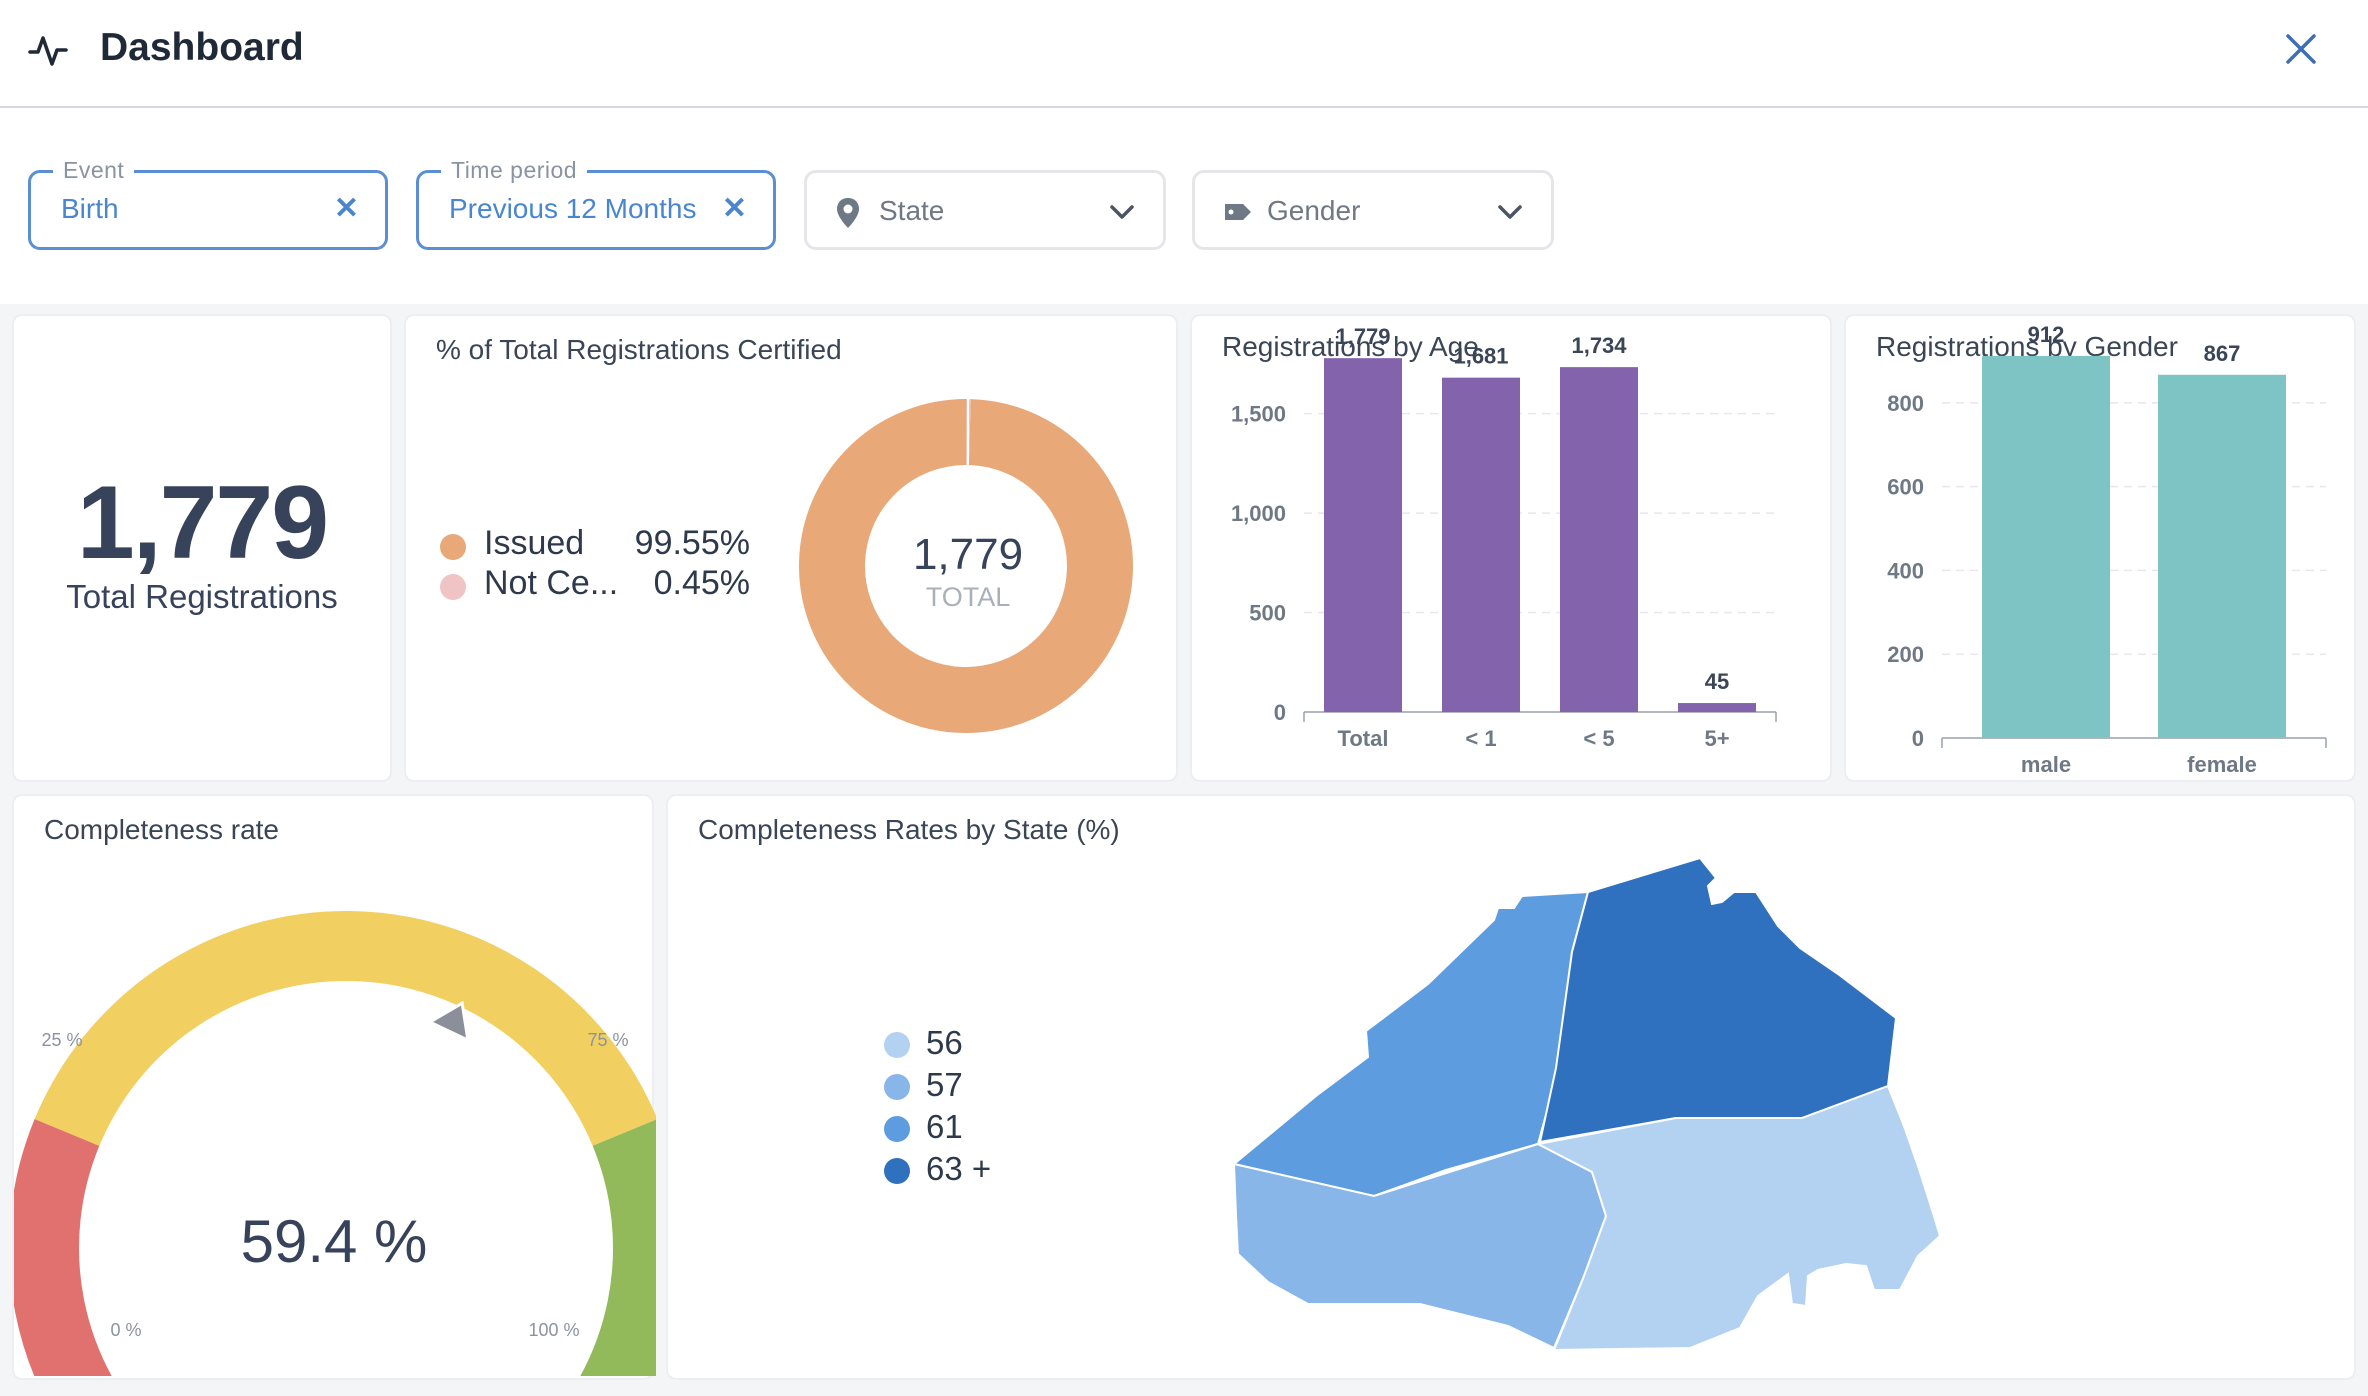  I want to click on x-tick-label: male, so click(2046, 764).